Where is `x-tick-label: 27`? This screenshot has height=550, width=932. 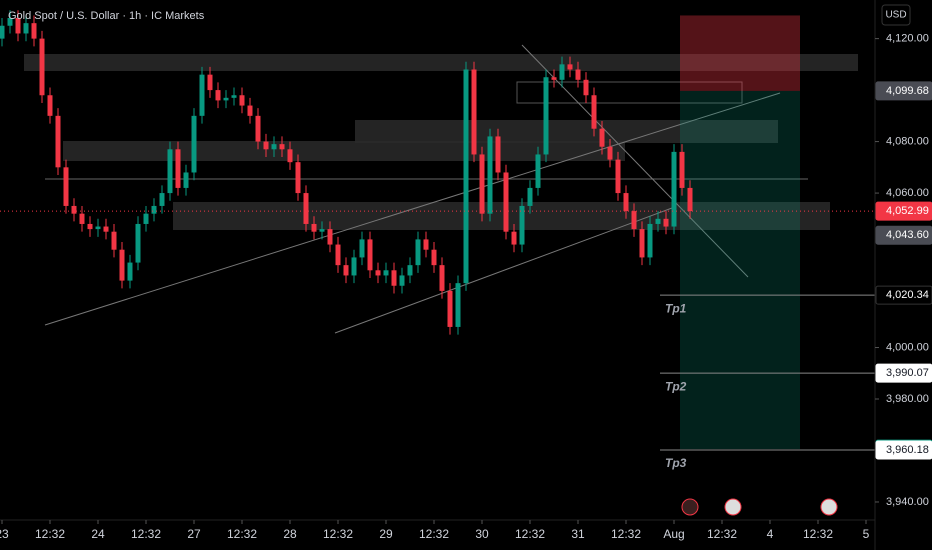
x-tick-label: 27 is located at coordinates (194, 534).